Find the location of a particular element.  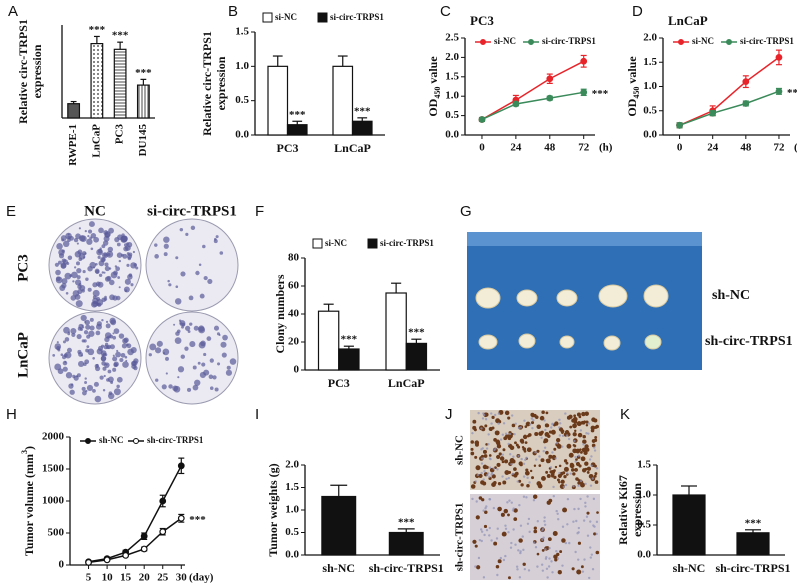

y-tick-label: 0 is located at coordinates (297, 370).